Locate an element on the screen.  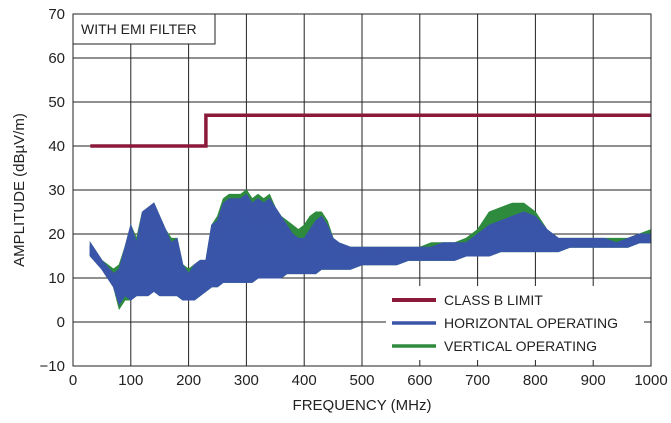
legend-label: VERTICAL OPERATING is located at coordinates (520, 346).